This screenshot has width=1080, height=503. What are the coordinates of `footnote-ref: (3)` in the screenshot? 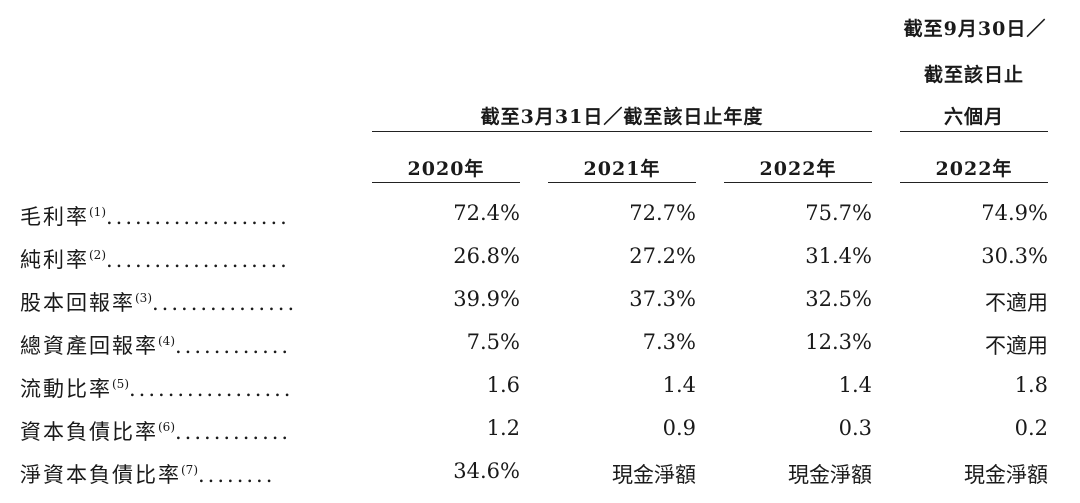 It's located at (143, 298).